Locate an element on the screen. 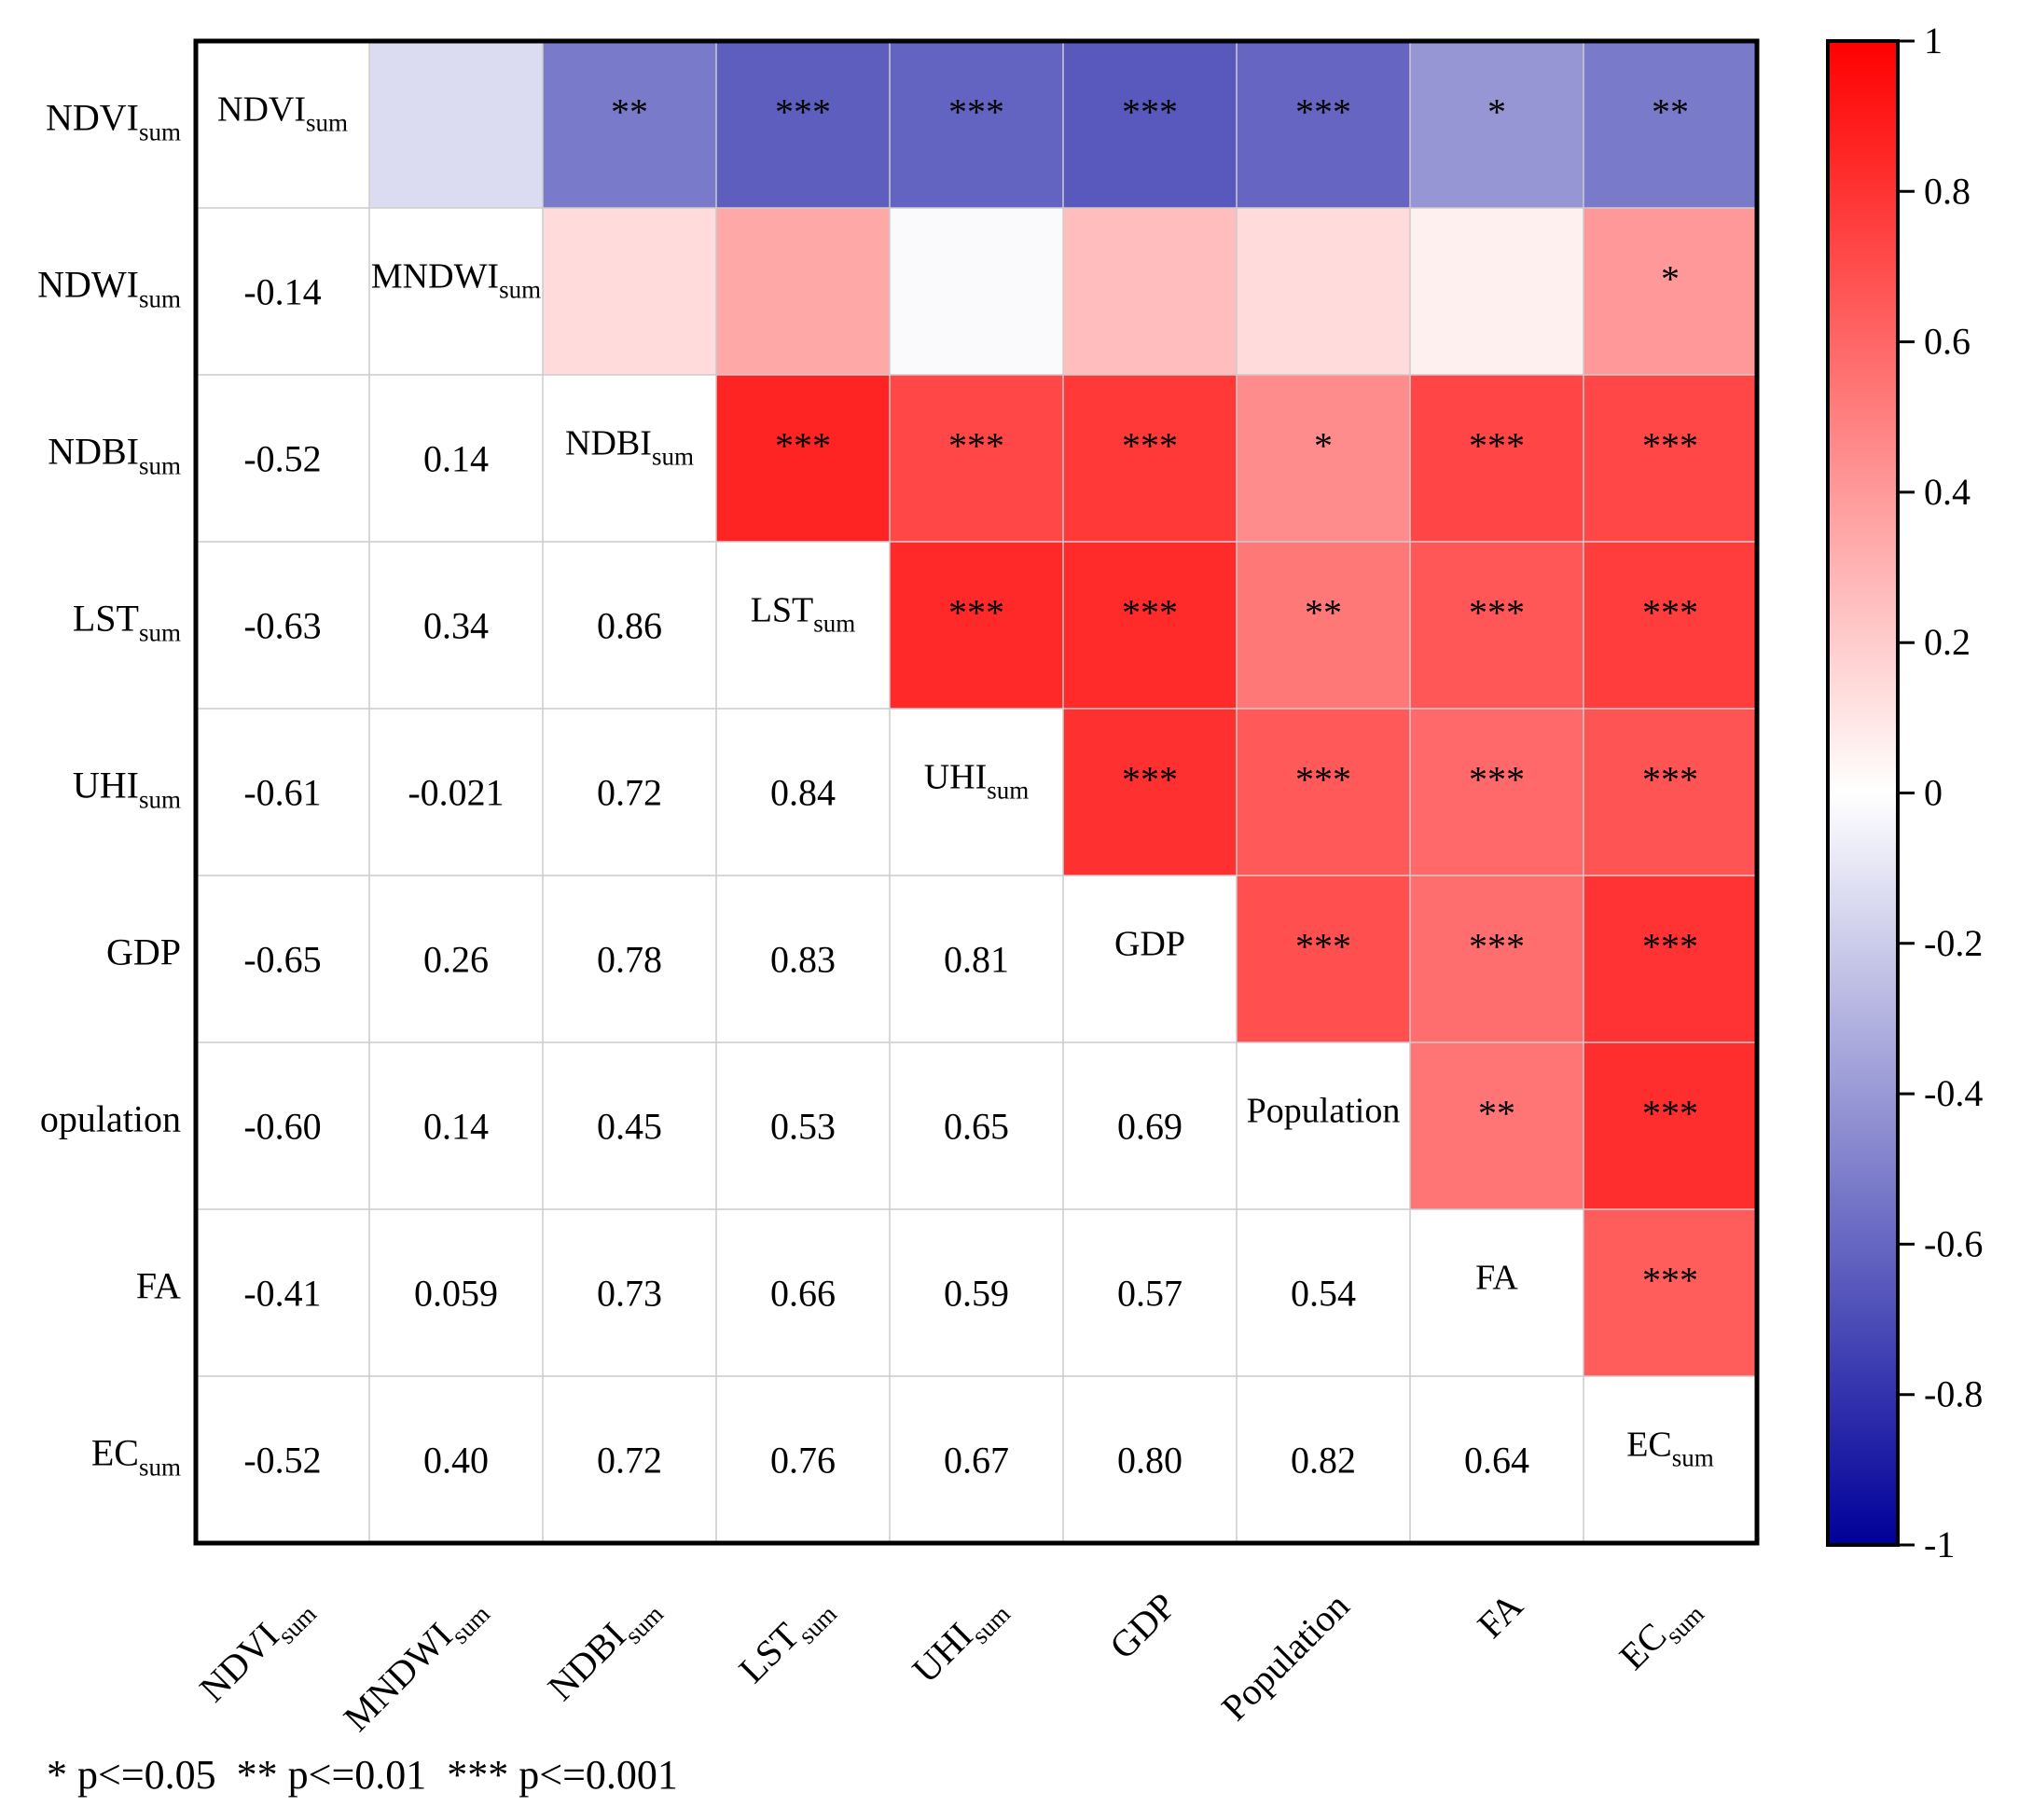 This screenshot has width=2033, height=1820. cell-value-label: 0.26 is located at coordinates (456, 960).